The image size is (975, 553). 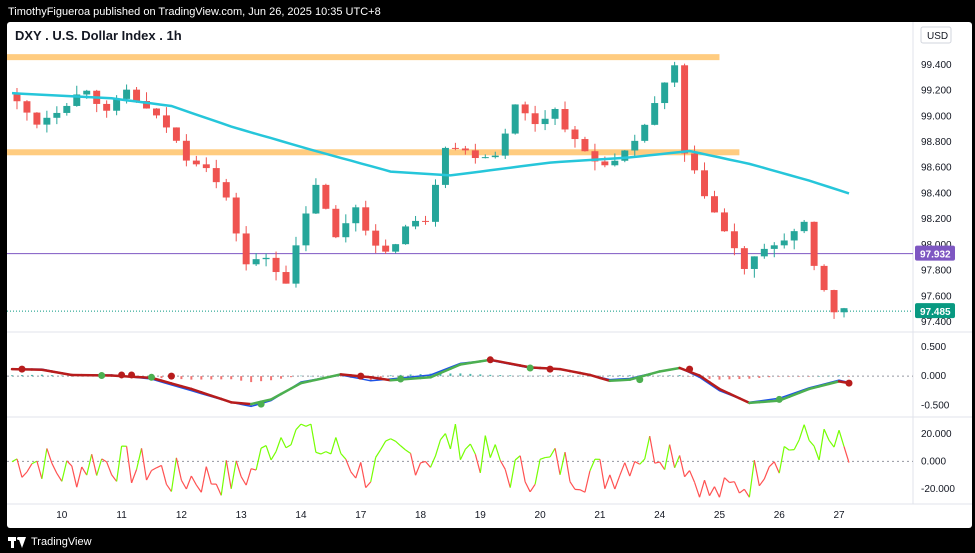 What do you see at coordinates (421, 515) in the screenshot?
I see `time-tick-label: 18` at bounding box center [421, 515].